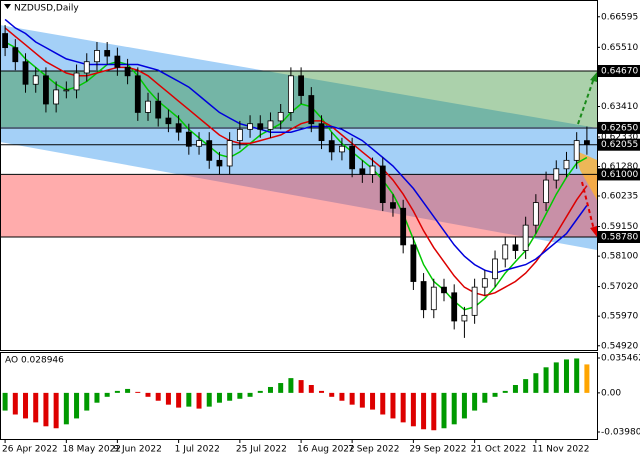 Image resolution: width=640 pixels, height=461 pixels. I want to click on y-tick-label: 0.59150, so click(619, 227).